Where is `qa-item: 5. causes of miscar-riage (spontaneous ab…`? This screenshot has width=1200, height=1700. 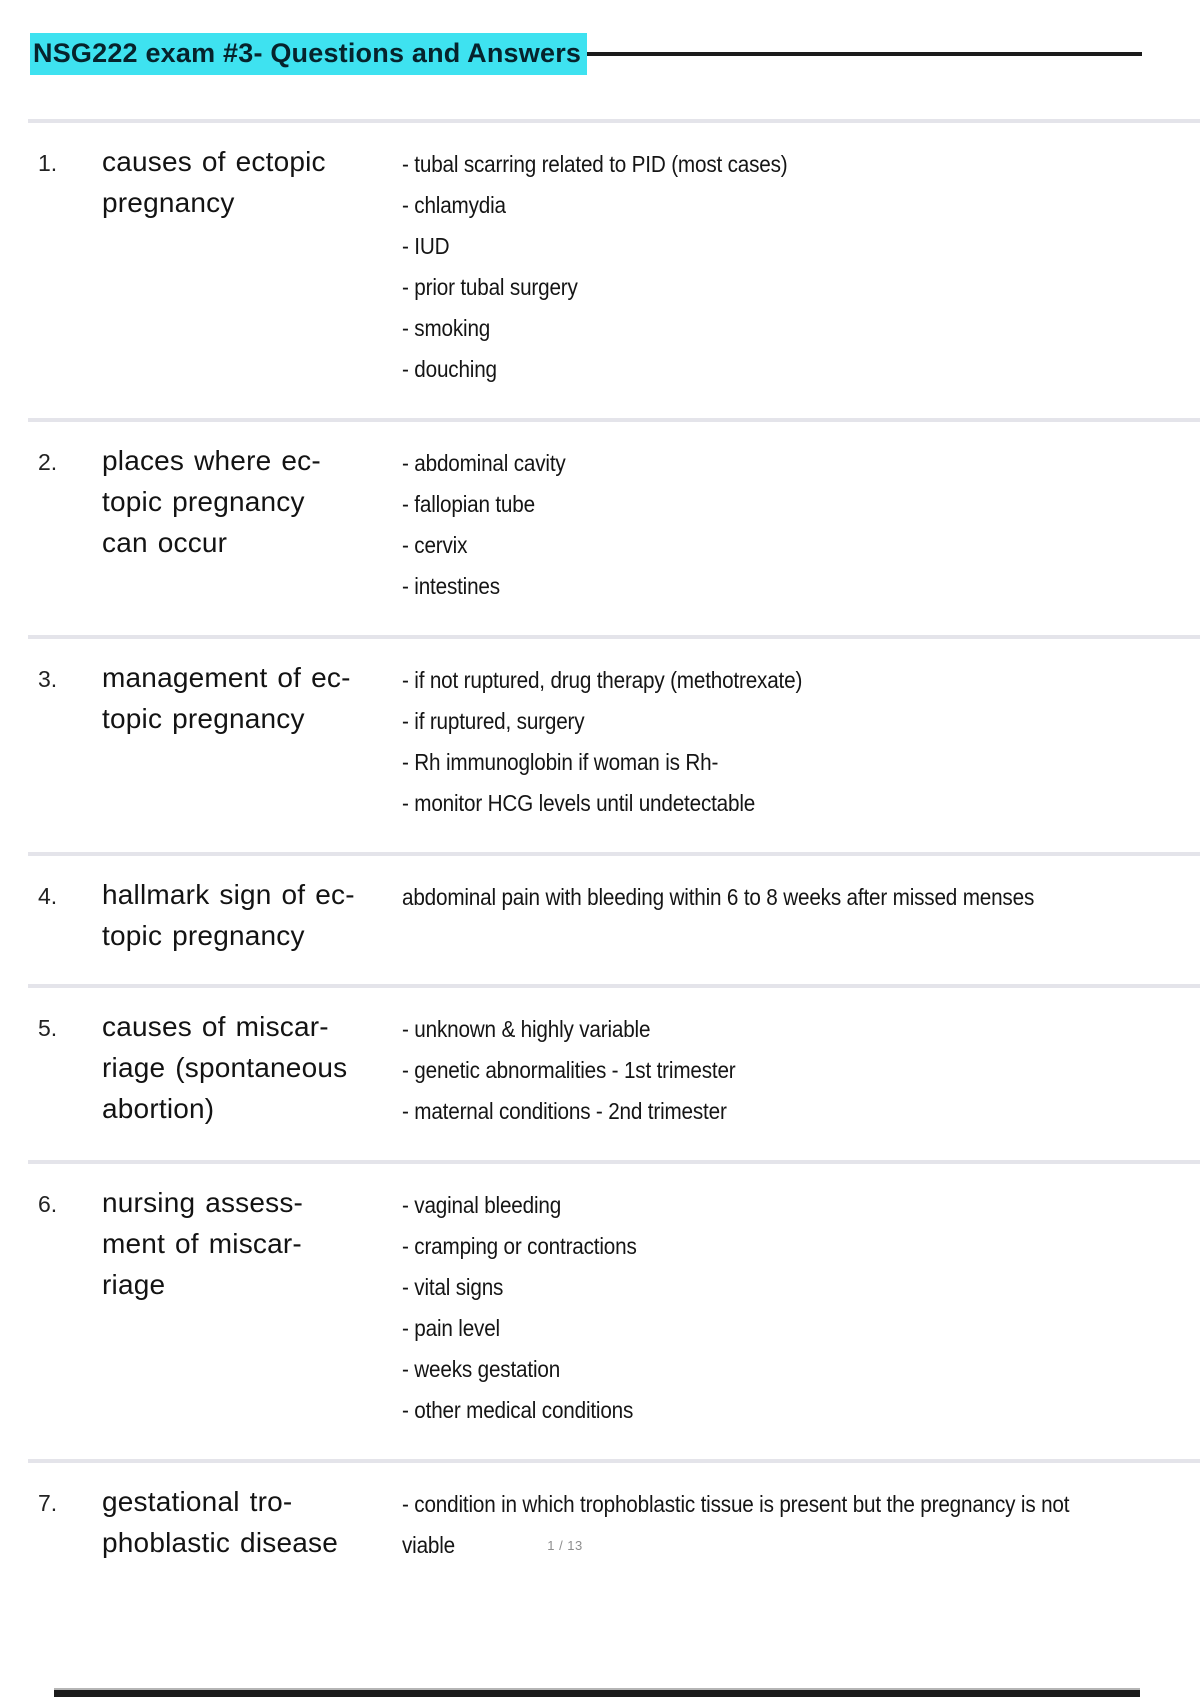 qa-item: 5. causes of miscar-riage (spontaneous ab… is located at coordinates (614, 1072).